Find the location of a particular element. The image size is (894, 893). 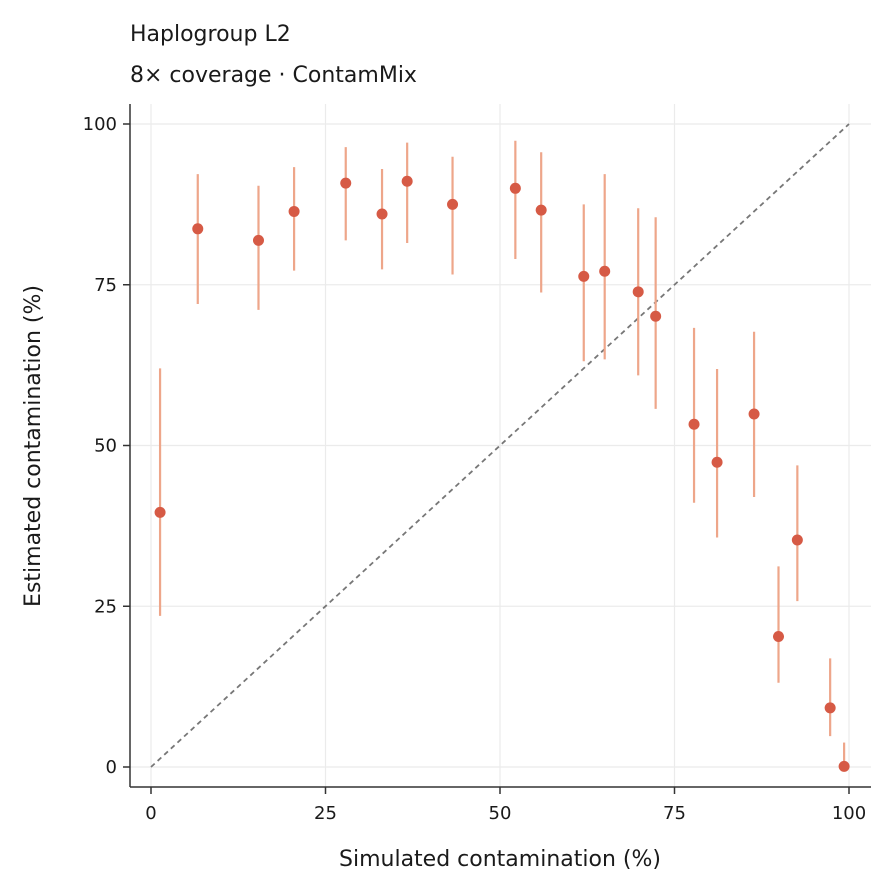

chart-subtitle: 8× coverage · ContamMix is located at coordinates (273, 75).